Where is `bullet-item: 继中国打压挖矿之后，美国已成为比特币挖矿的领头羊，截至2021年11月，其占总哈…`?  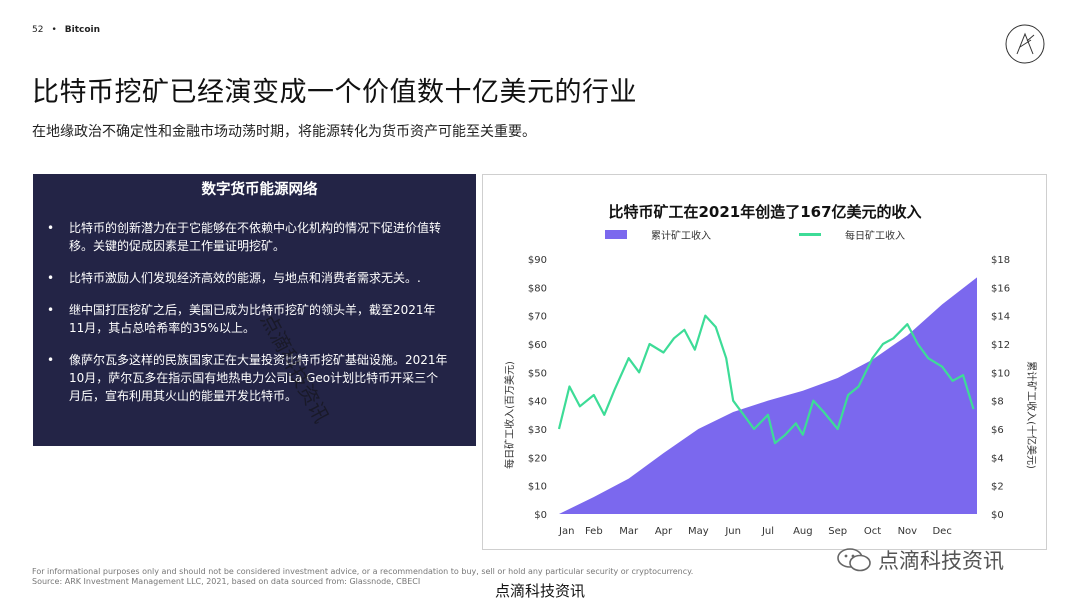
bullet-item: 继中国打压挖矿之后，美国已成为比特币挖矿的领头羊，截至2021年11月，其占总哈… is located at coordinates (248, 319).